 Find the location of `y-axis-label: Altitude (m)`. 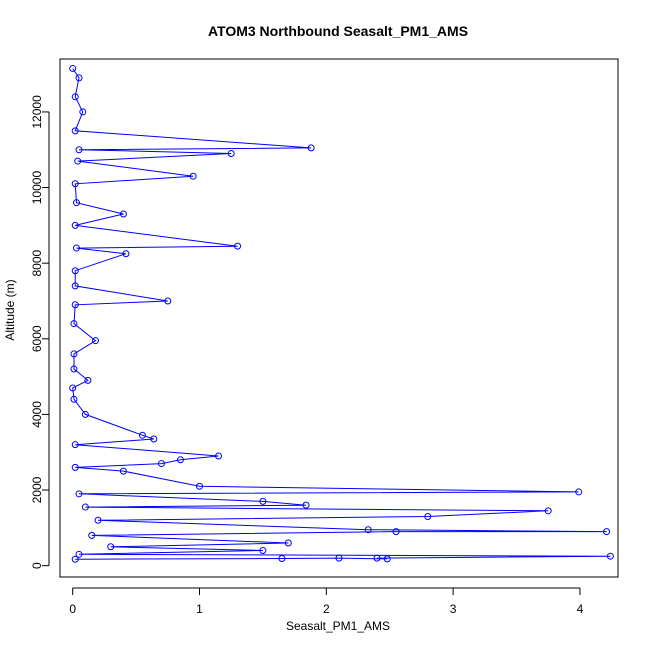

y-axis-label: Altitude (m) is located at coordinates (10, 309).